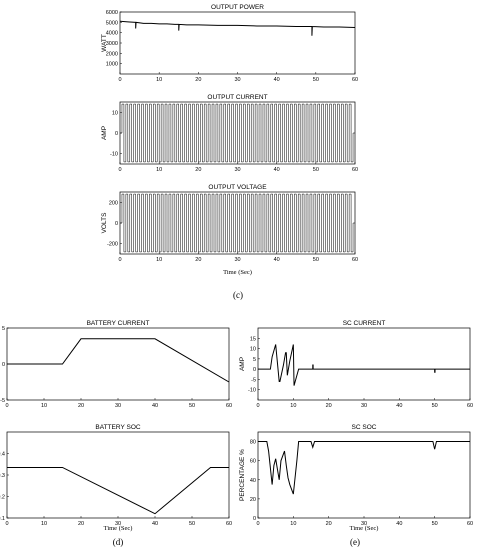 This screenshot has width=477, height=550. Describe the element at coordinates (364, 427) in the screenshot. I see `chart-title: SC SOC` at that location.